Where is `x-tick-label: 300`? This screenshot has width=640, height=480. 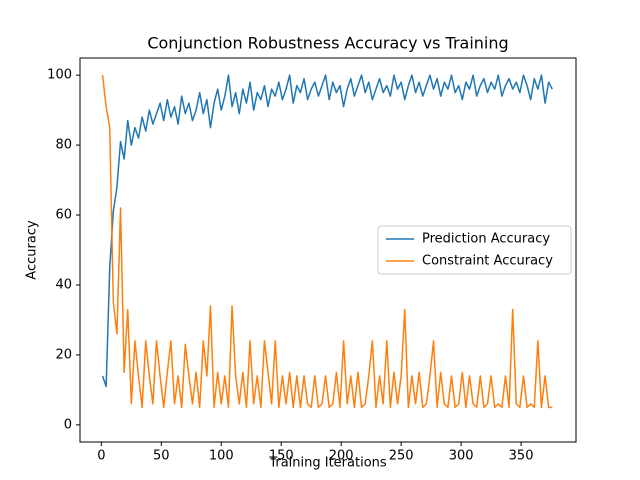
x-tick-label: 300 is located at coordinates (461, 456).